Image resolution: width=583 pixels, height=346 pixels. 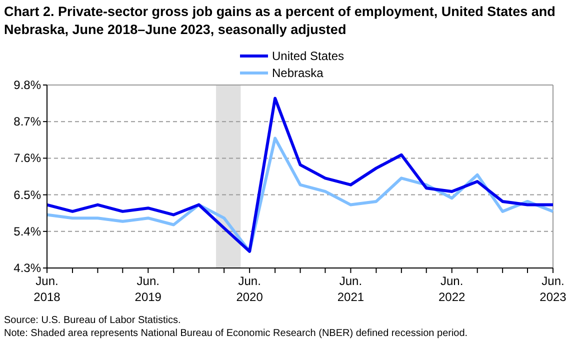 What do you see at coordinates (28, 268) in the screenshot?
I see `y-tick-label: 4.3%` at bounding box center [28, 268].